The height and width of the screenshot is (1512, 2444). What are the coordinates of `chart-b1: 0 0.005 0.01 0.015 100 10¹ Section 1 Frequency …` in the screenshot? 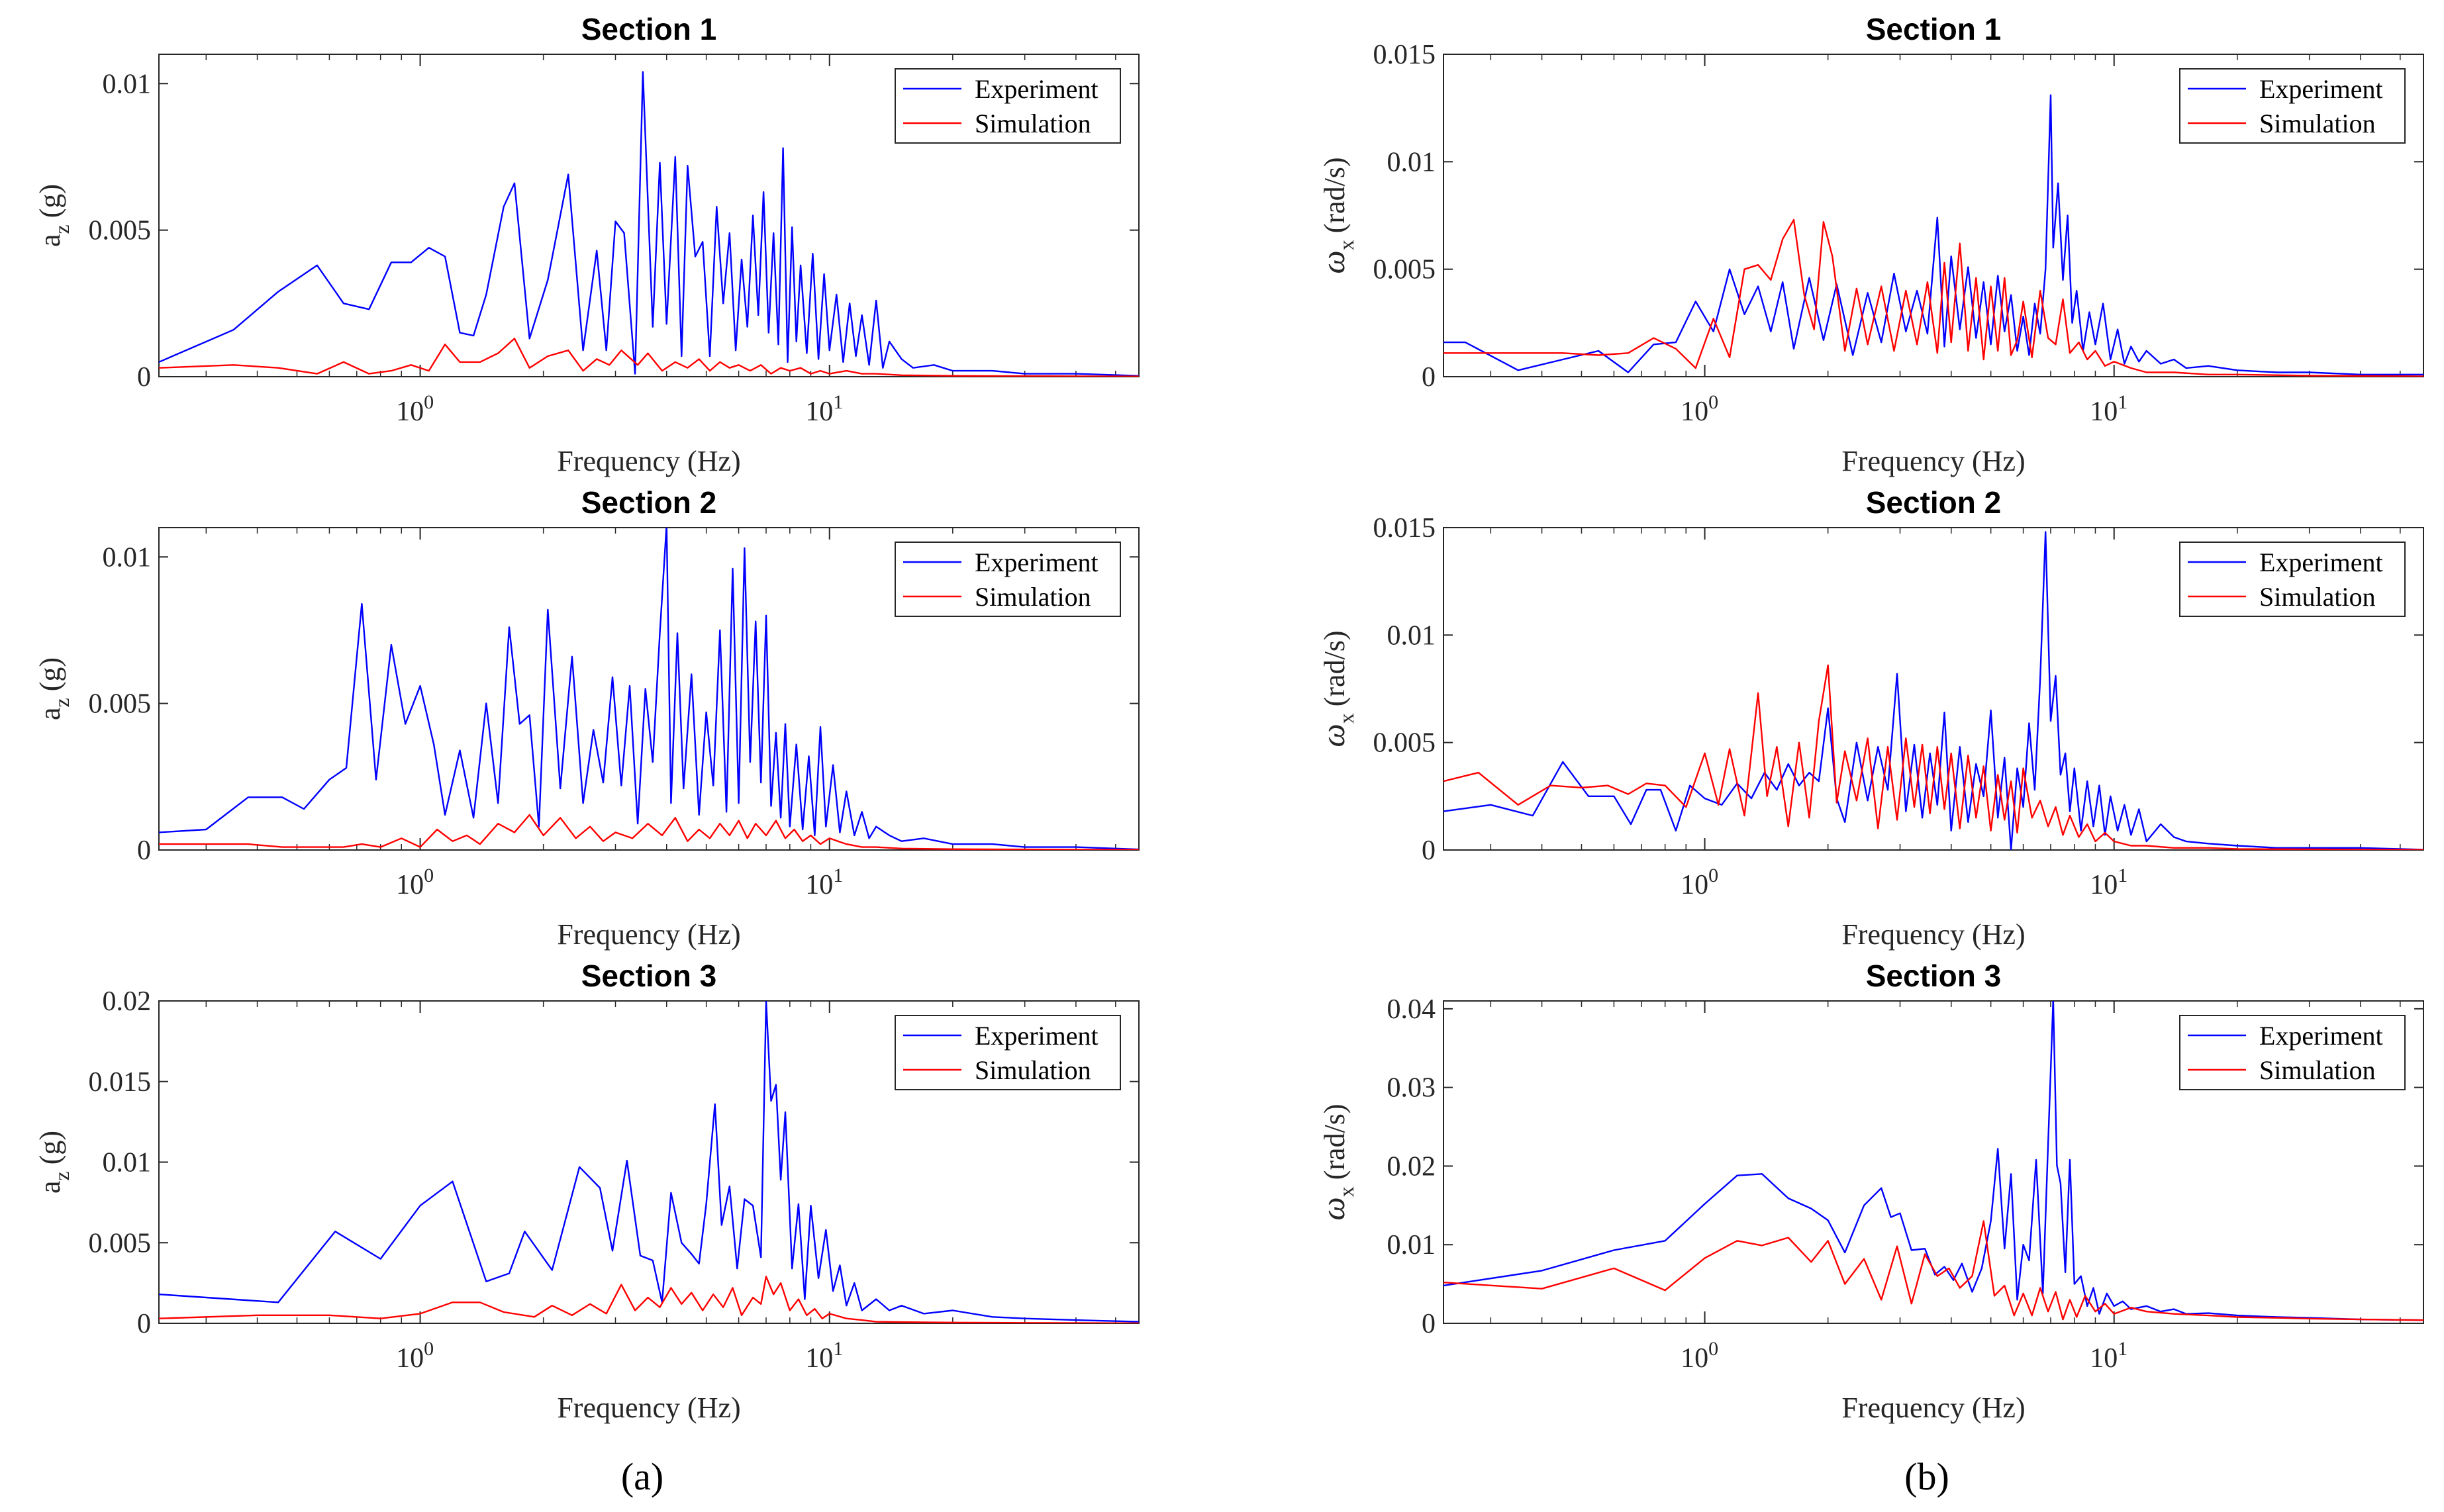 It's located at (1869, 245).